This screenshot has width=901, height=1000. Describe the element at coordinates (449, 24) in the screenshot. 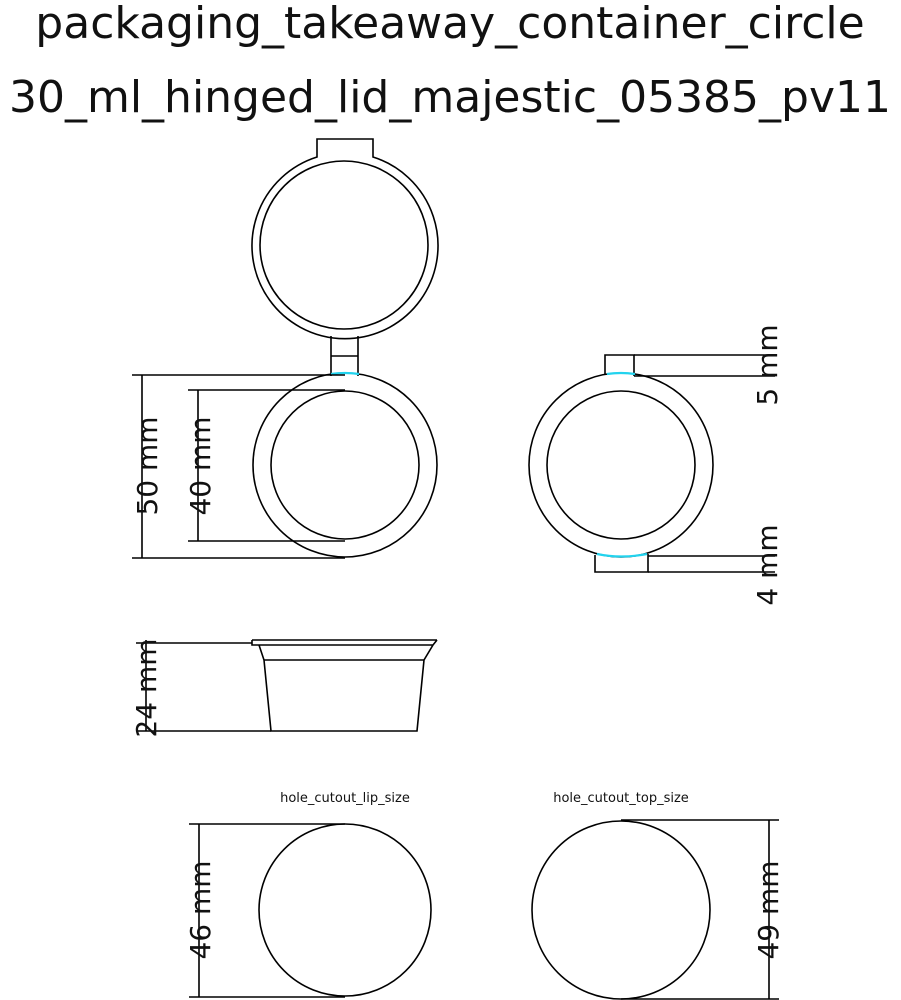

I see `title-line-1: packaging_takeaway_container_circle` at that location.